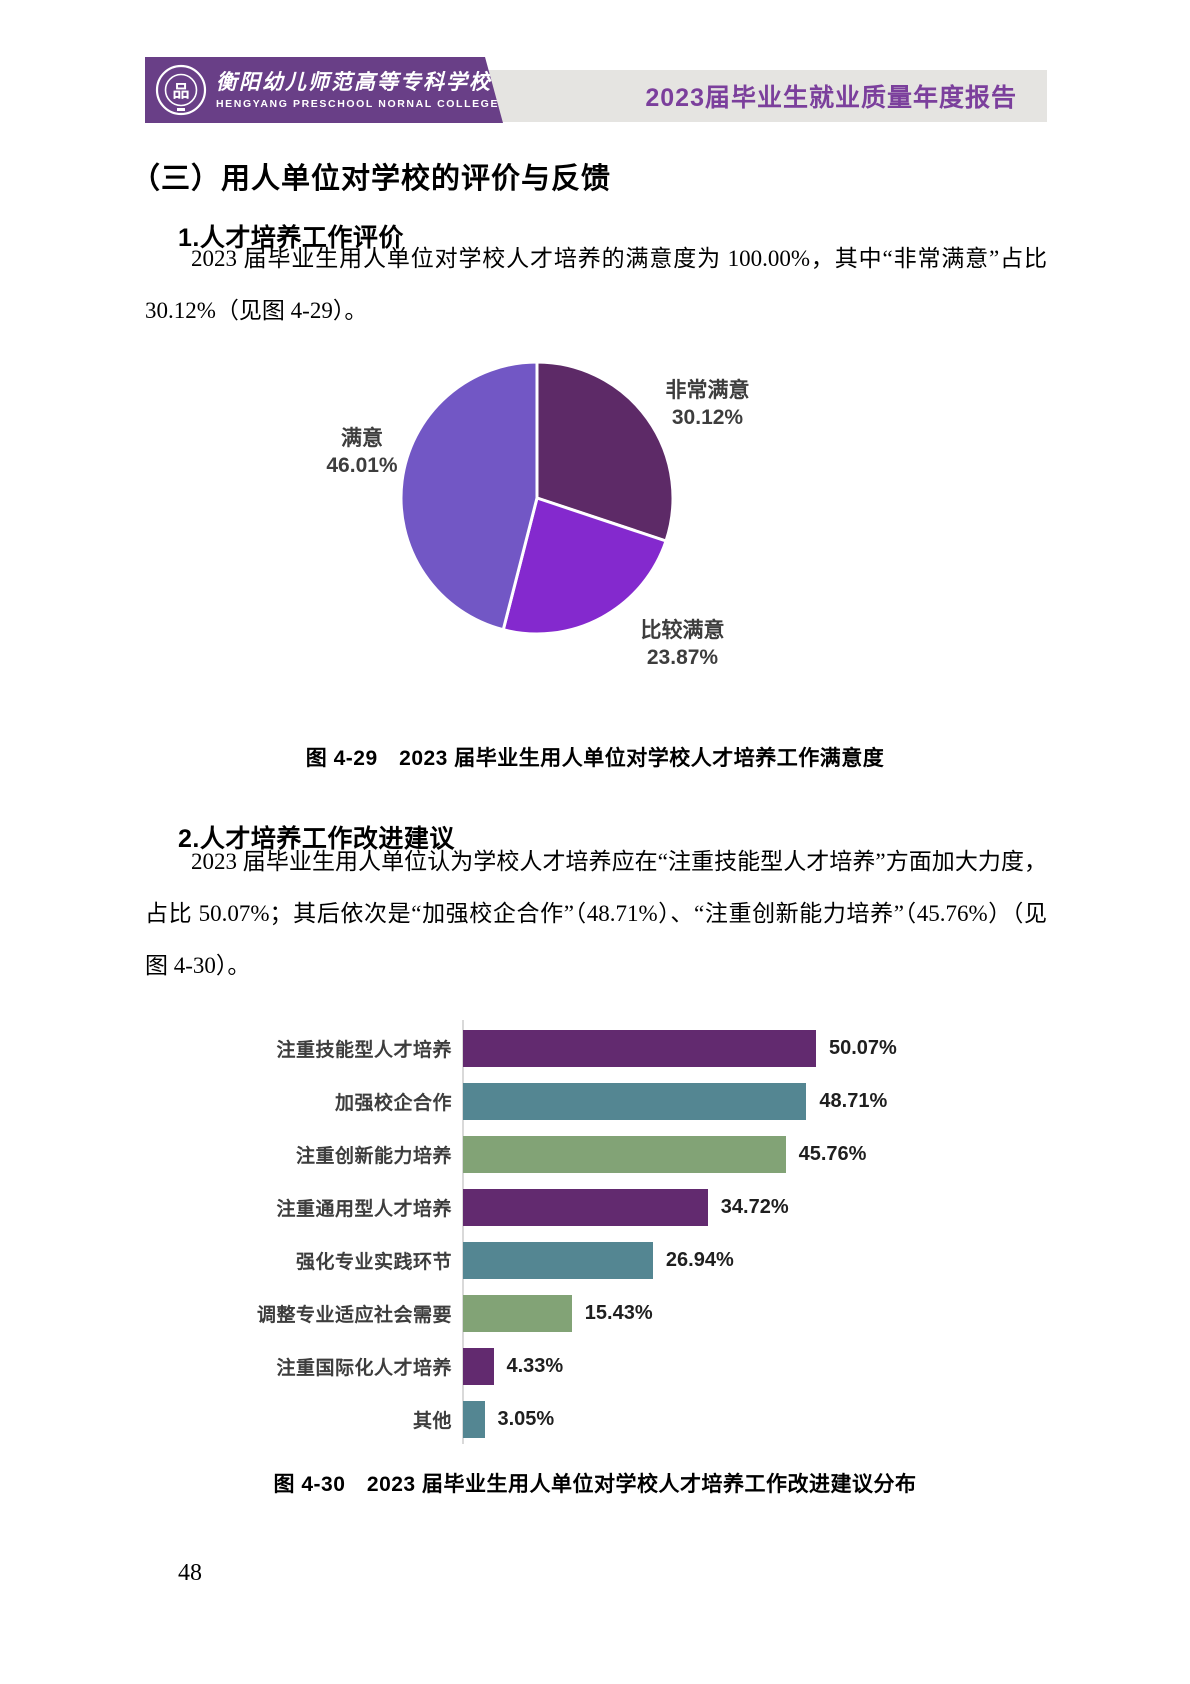 Image resolution: width=1190 pixels, height=1684 pixels. Describe the element at coordinates (699, 1260) in the screenshot. I see `bar-value-label: 26.94%` at that location.